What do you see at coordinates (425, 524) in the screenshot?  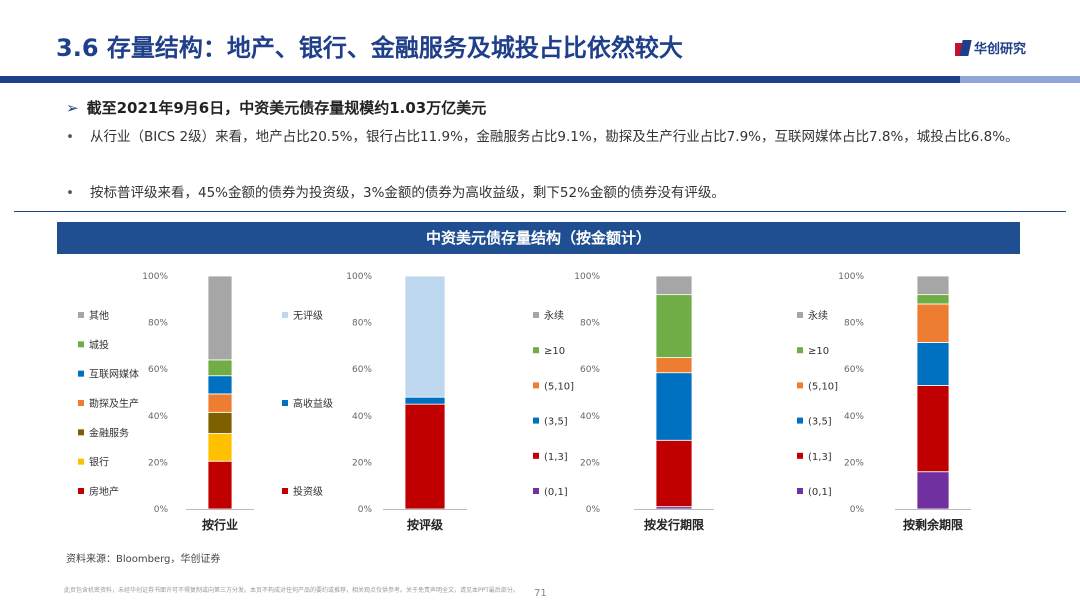 I see `x-axis-label: 按评级` at bounding box center [425, 524].